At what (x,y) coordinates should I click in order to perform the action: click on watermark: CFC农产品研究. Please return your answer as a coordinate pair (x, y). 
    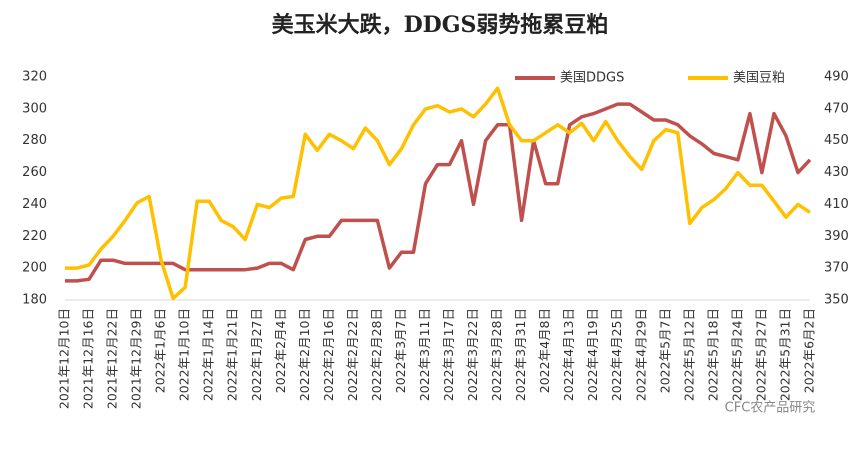
    Looking at the image, I should click on (770, 408).